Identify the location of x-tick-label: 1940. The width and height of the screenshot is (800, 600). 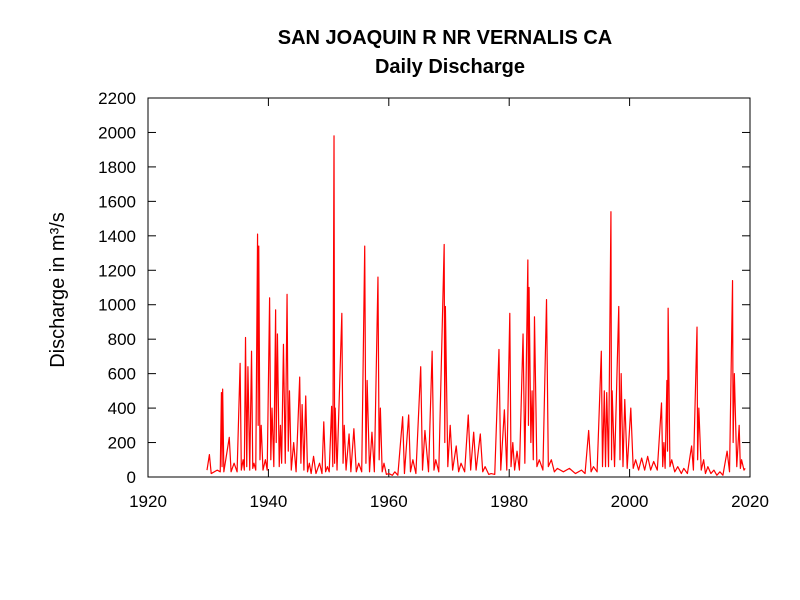
(268, 501).